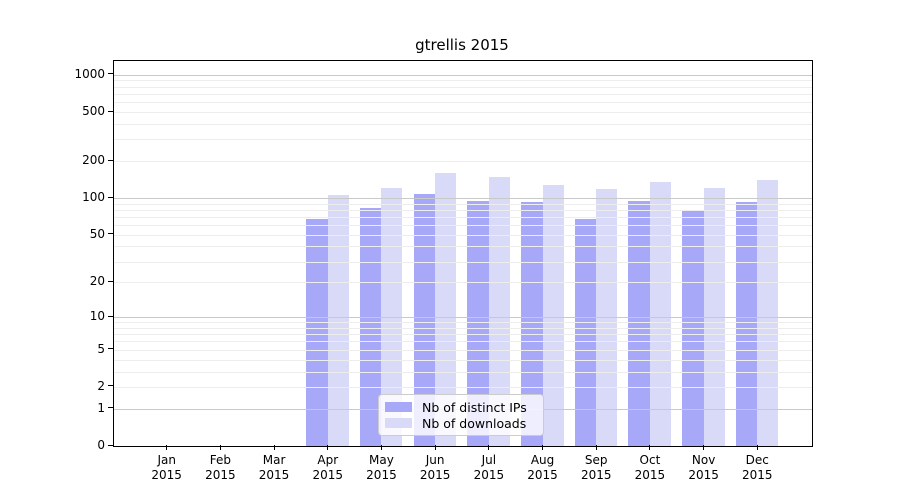  I want to click on x-tick-label: Aug 2015, so click(542, 467).